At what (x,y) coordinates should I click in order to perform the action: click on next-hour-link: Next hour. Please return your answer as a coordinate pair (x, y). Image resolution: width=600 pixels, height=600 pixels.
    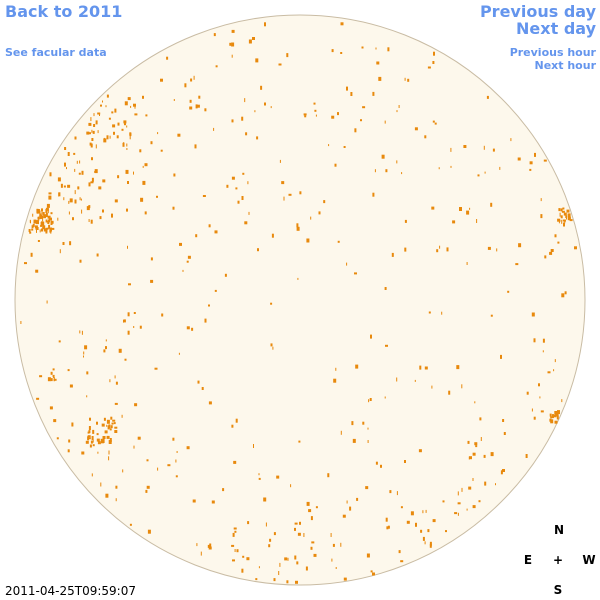
    Looking at the image, I should click on (566, 65).